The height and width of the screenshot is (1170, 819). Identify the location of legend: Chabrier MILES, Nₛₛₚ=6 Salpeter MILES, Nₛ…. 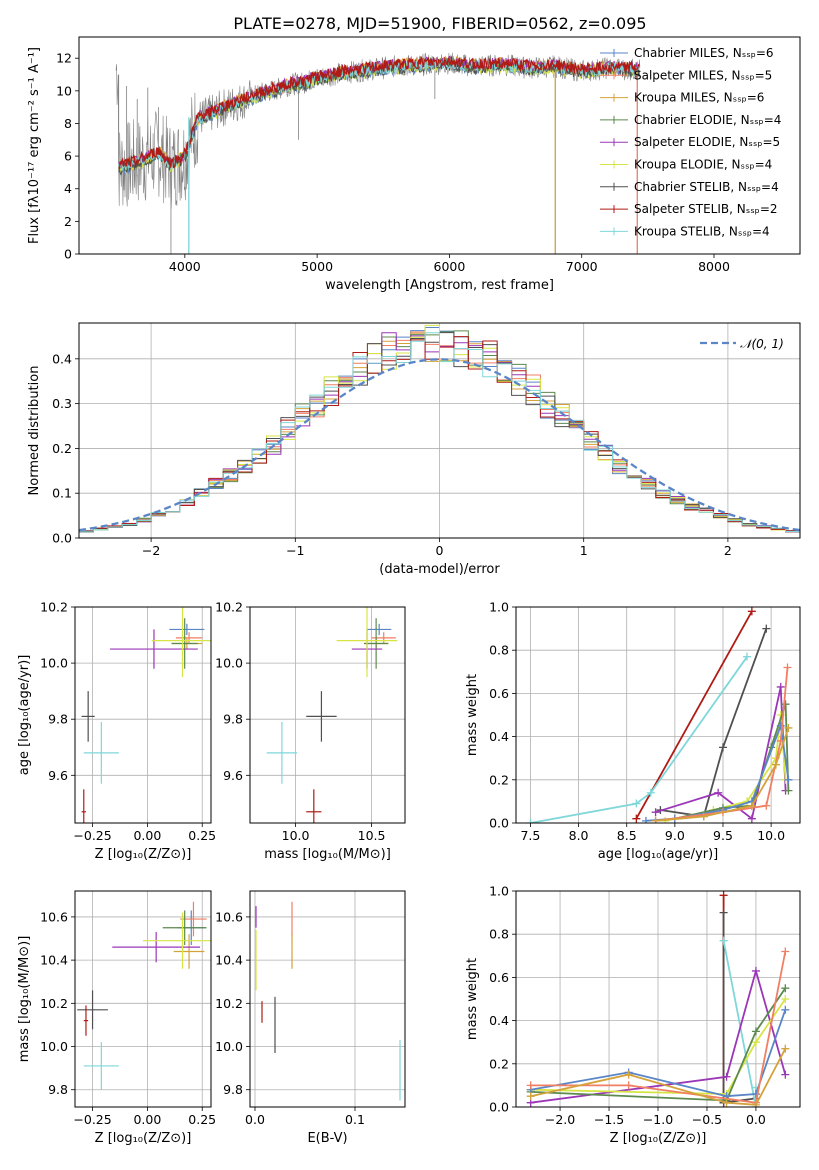
(690, 142).